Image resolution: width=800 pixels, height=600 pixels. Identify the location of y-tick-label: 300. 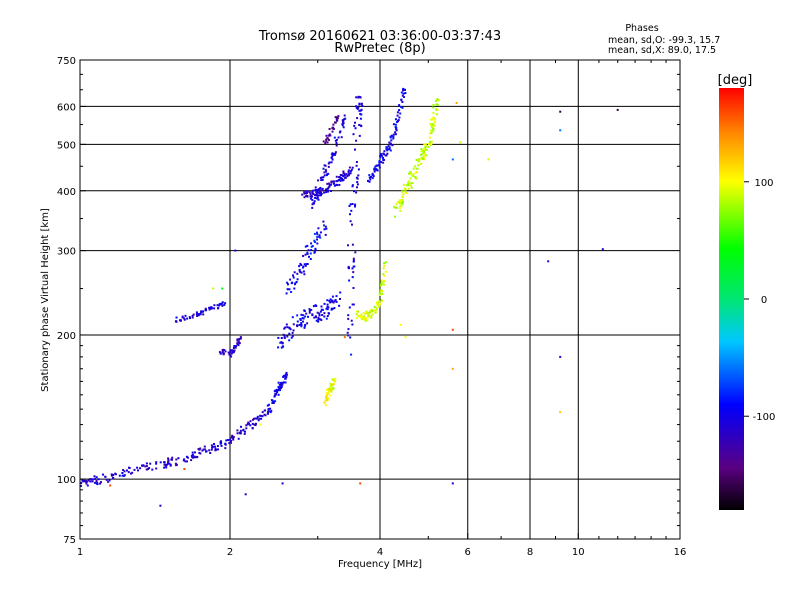
(66, 252).